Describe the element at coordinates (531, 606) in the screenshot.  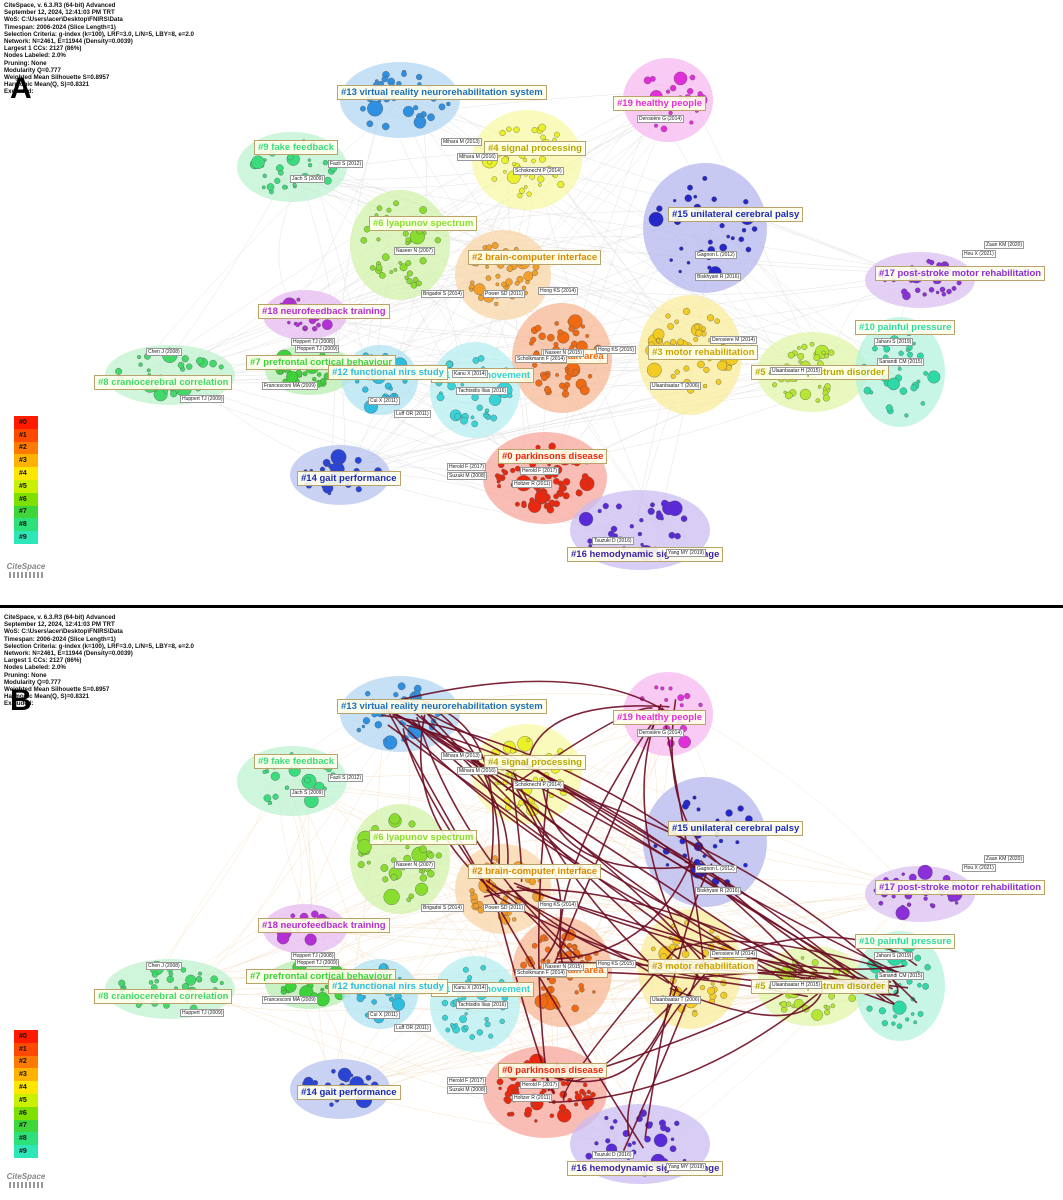
I see `panel-divider` at that location.